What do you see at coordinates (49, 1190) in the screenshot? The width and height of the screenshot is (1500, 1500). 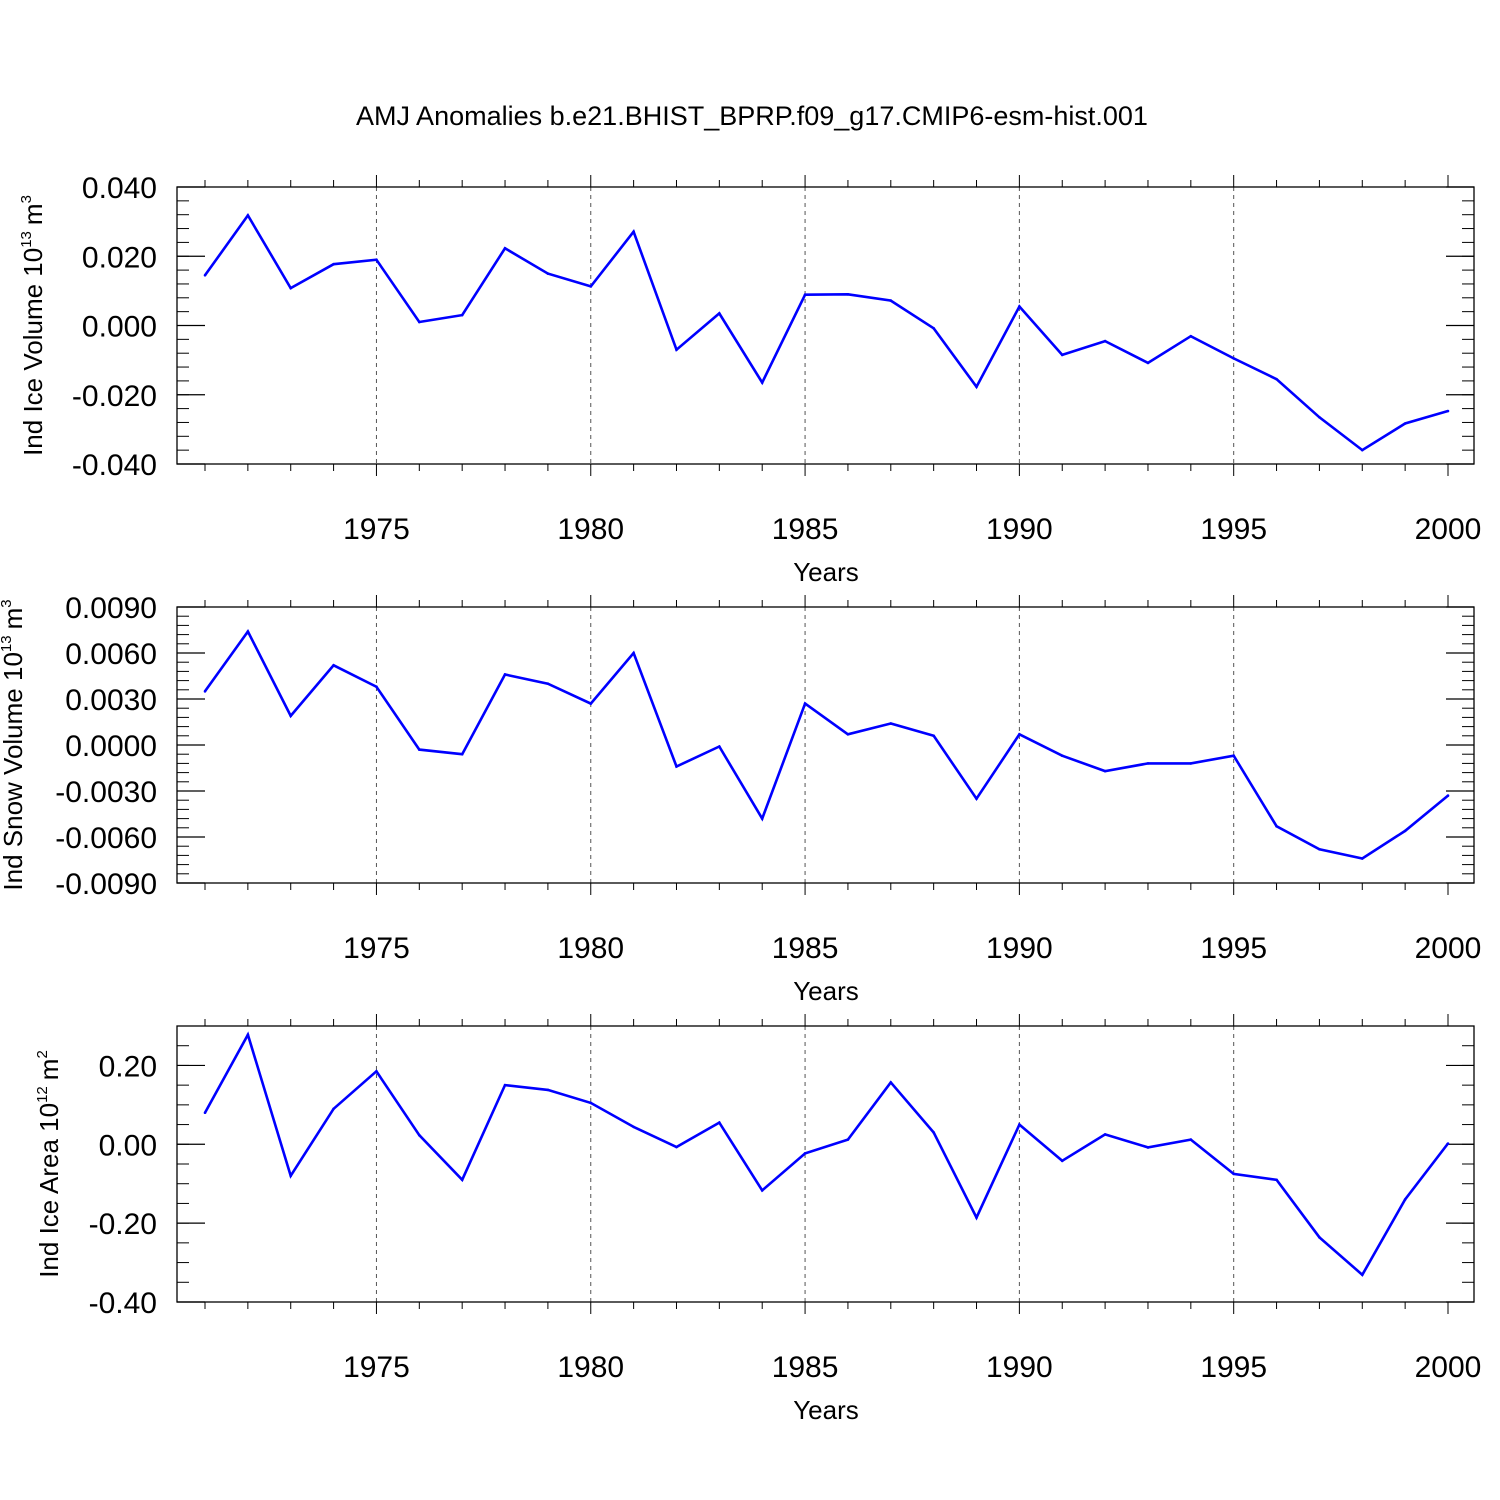 I see `y-axis-label-text: Ind Ice Area 10` at bounding box center [49, 1190].